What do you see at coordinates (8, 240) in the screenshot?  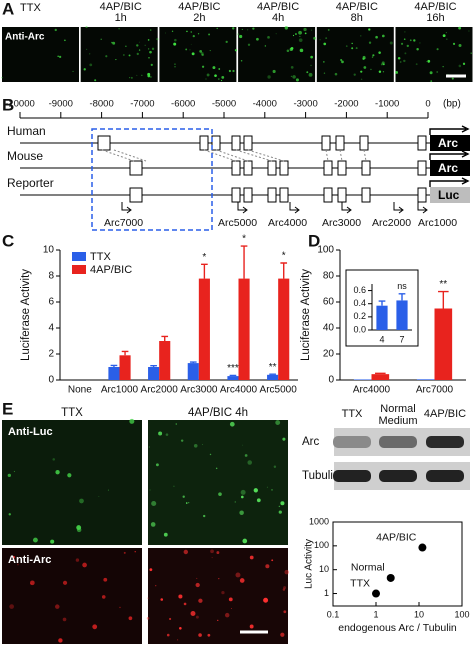 I see `panel-letter: C` at bounding box center [8, 240].